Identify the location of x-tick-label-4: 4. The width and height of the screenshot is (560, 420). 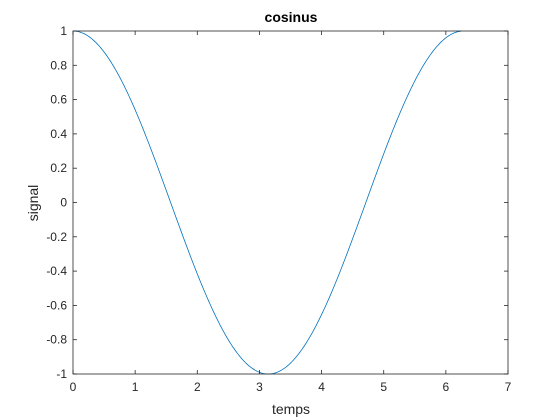
(321, 387).